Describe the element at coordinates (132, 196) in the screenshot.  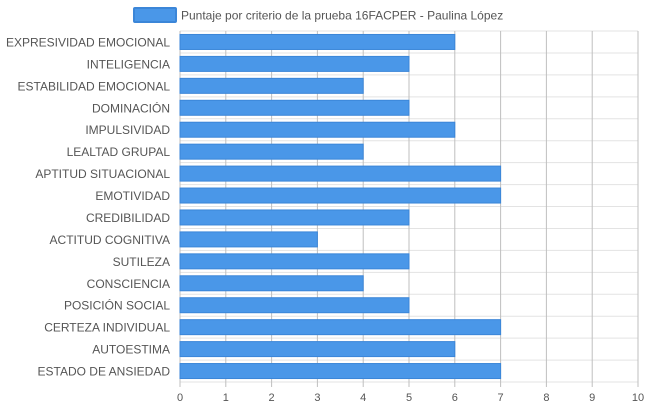
I see `y-axis-label: EMOTIVIDAD` at that location.